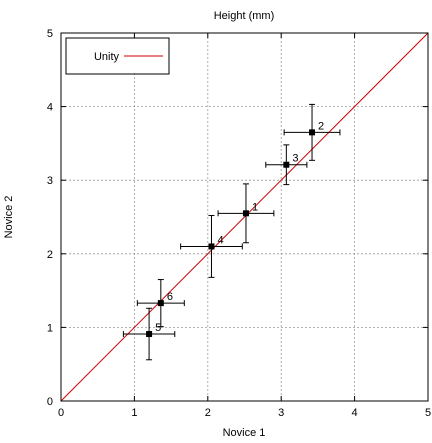  Describe the element at coordinates (61, 413) in the screenshot. I see `x-tick-label: 0` at that location.